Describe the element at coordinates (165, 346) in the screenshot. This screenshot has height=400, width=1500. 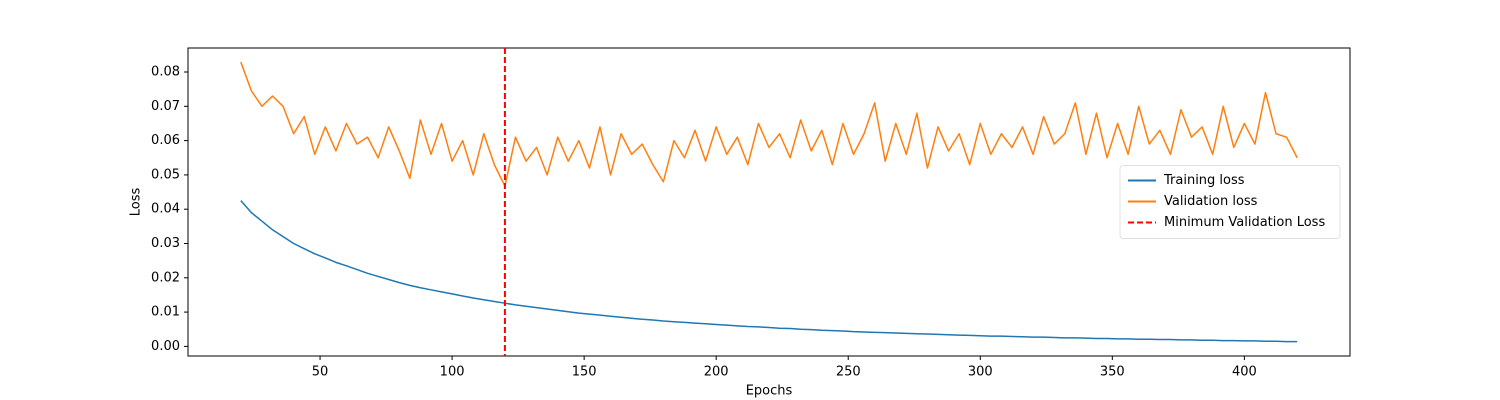
I see `y-tick-label: 0.00` at that location.